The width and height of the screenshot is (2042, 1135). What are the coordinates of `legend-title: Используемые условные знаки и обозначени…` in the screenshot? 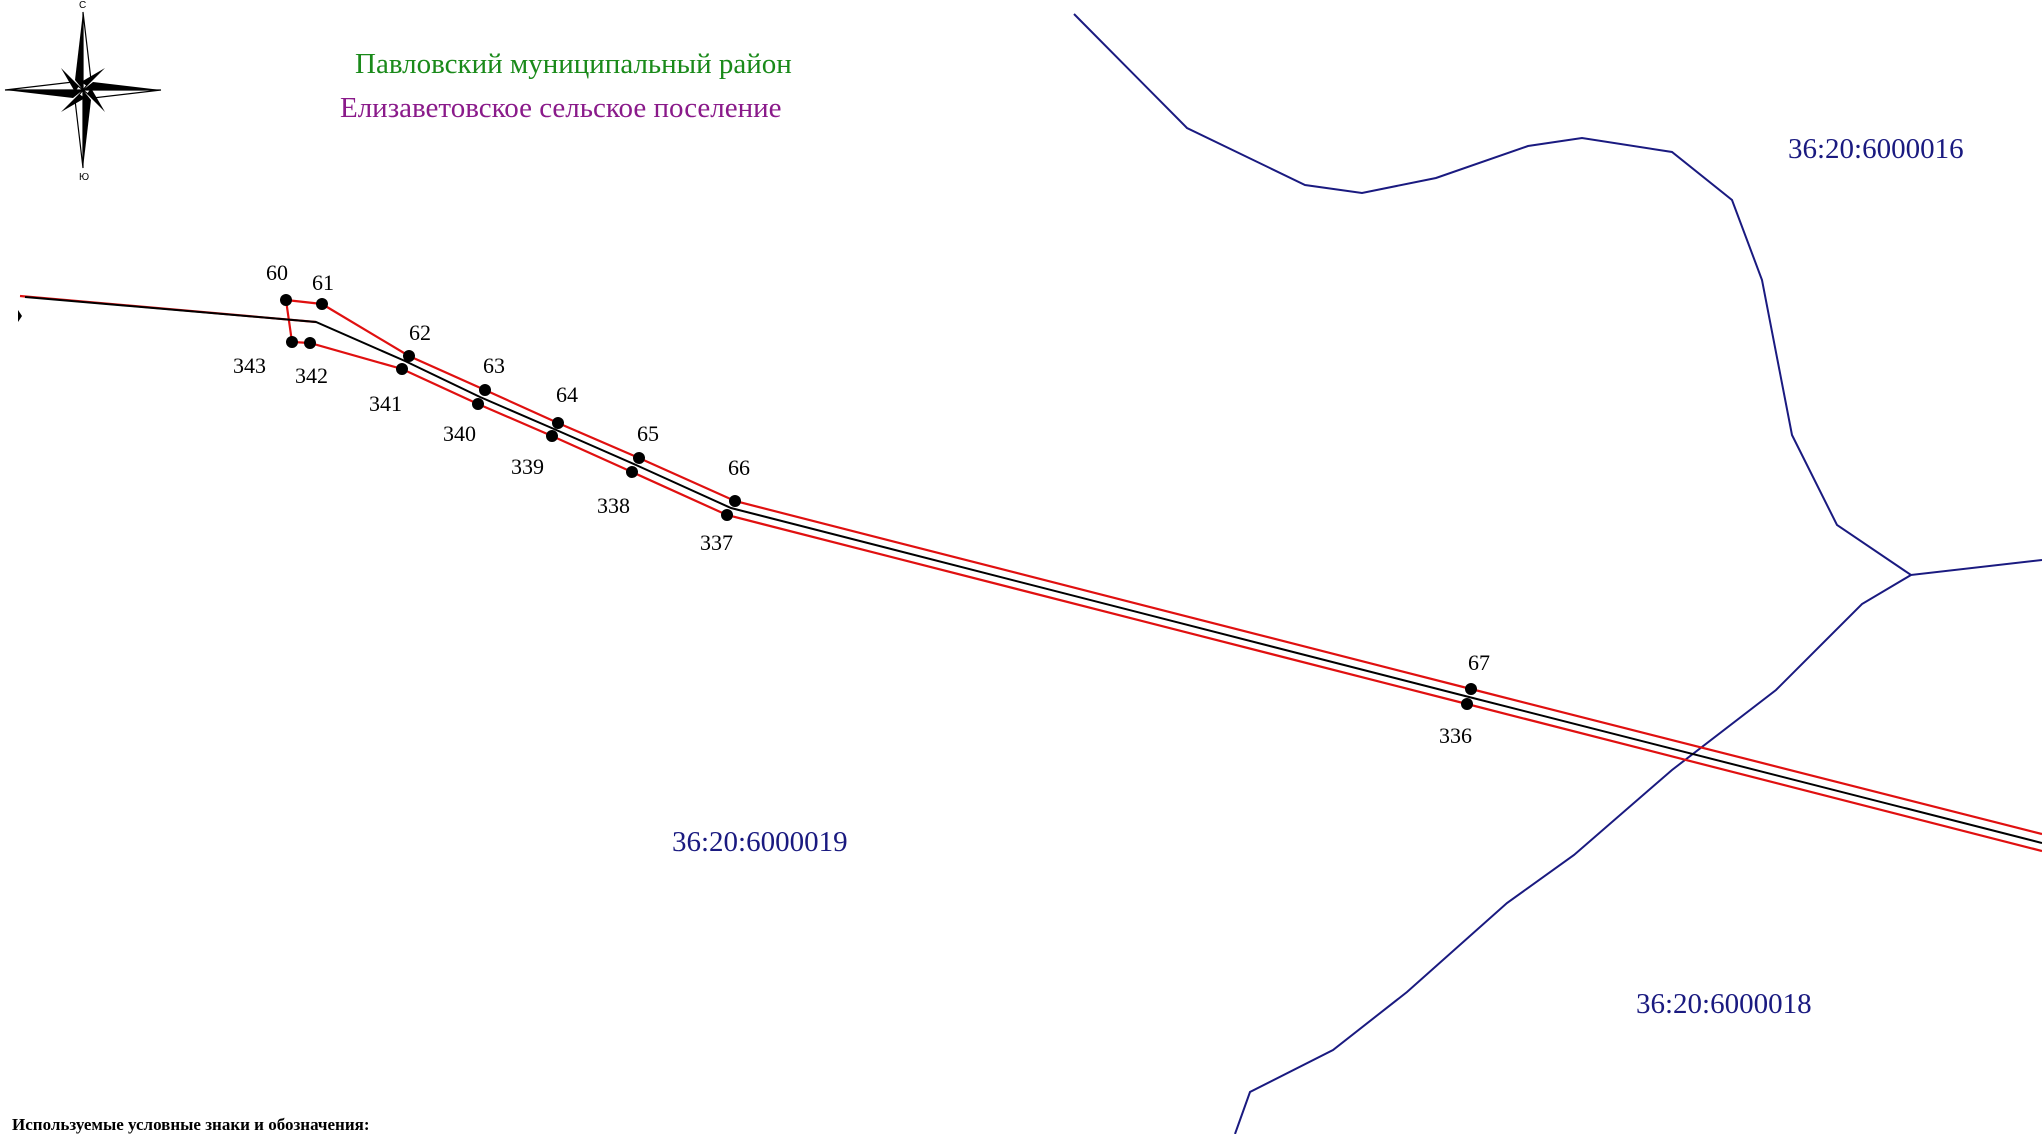 It's located at (191, 1124).